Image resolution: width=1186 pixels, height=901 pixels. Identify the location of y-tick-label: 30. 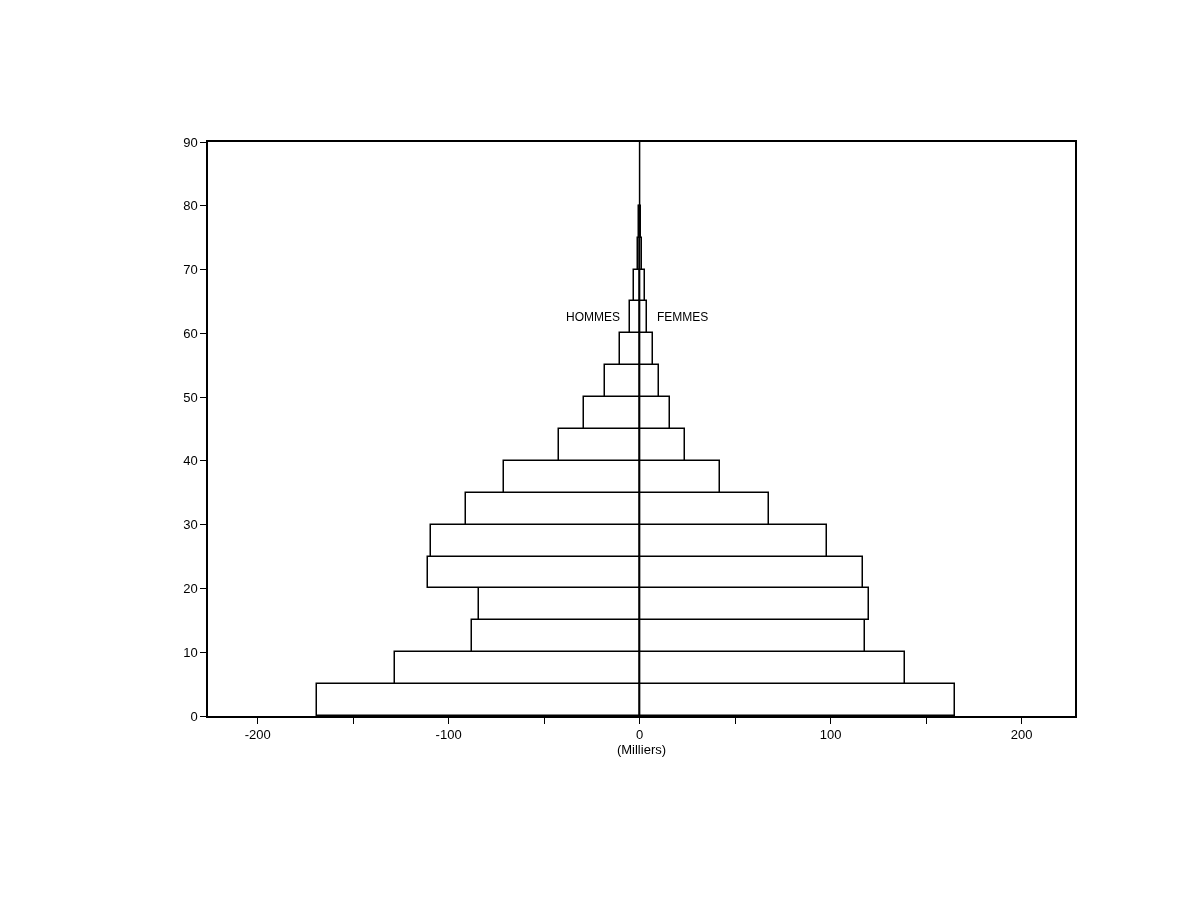
(190, 525).